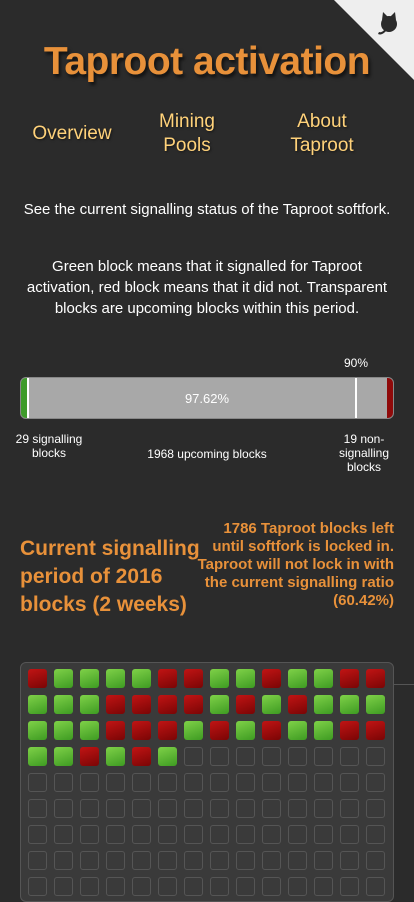 Image resolution: width=414 pixels, height=902 pixels. What do you see at coordinates (356, 363) in the screenshot?
I see `threshold-label: 90%` at bounding box center [356, 363].